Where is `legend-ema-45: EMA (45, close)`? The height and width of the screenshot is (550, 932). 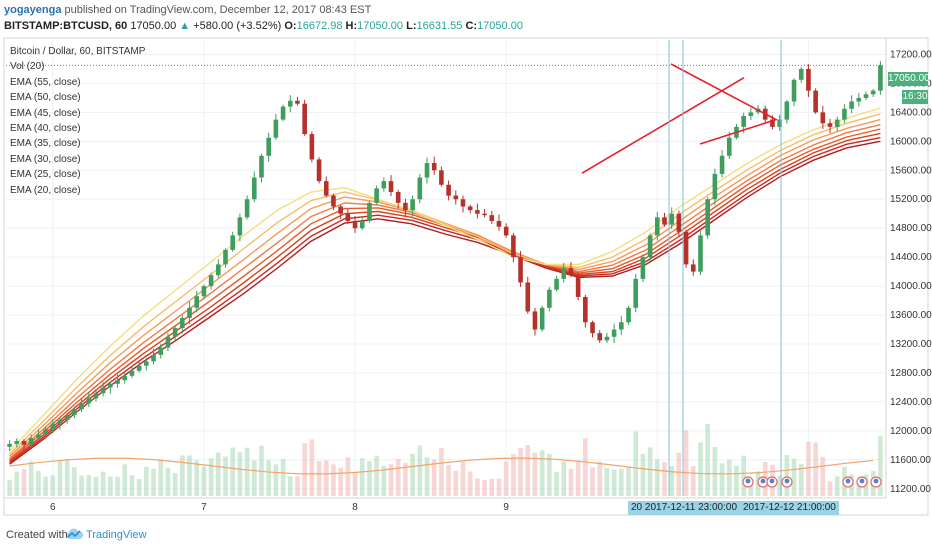
legend-ema-45: EMA (45, close) is located at coordinates (45, 113).